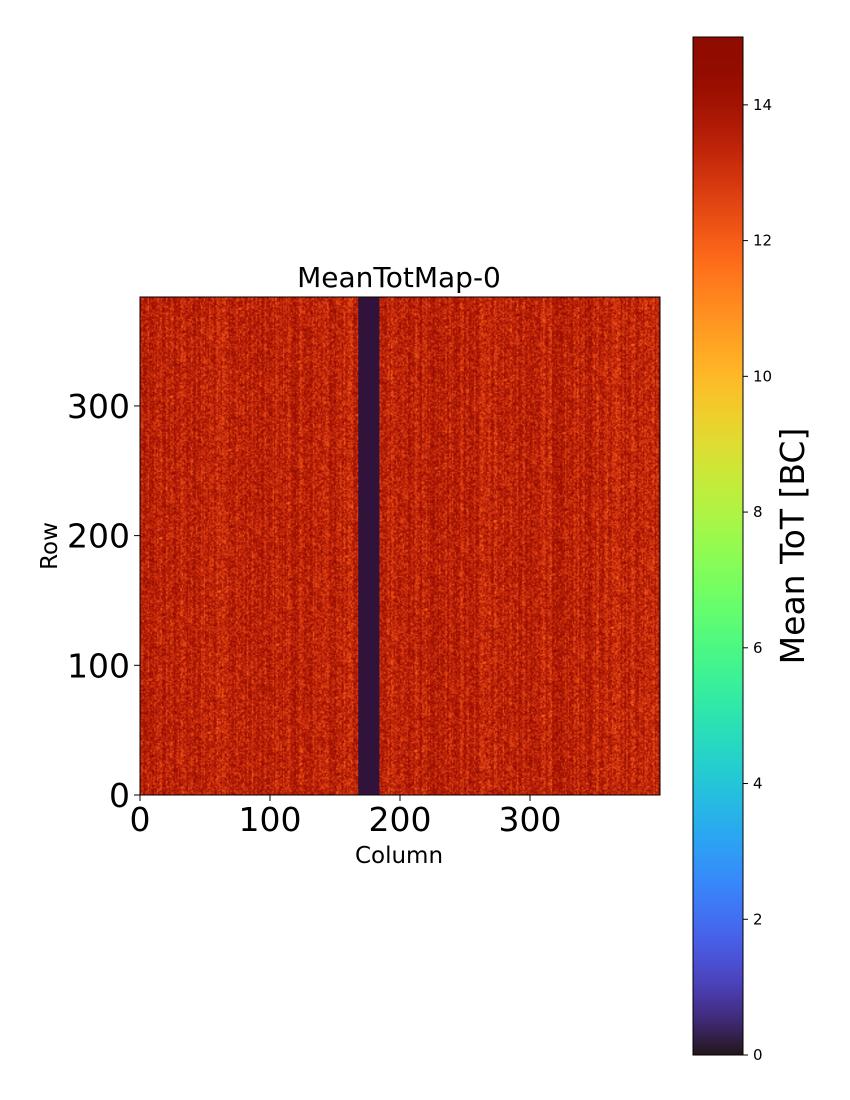  What do you see at coordinates (792, 546) in the screenshot?
I see `colorbar-label: Mean ToT [BC]` at bounding box center [792, 546].